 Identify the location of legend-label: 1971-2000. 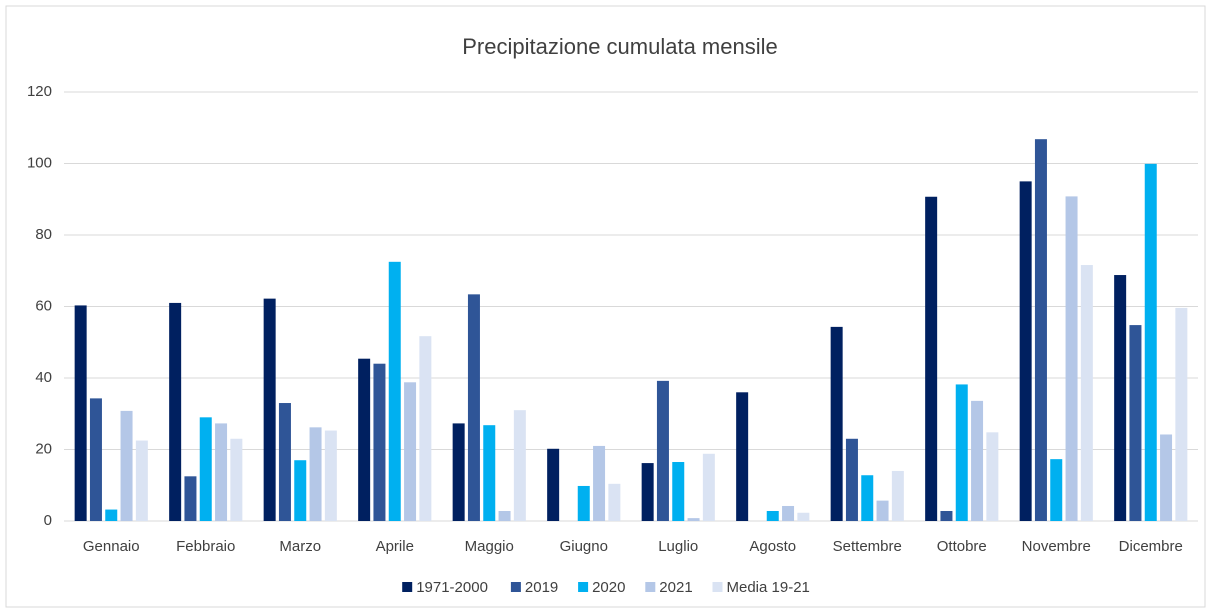
(452, 587).